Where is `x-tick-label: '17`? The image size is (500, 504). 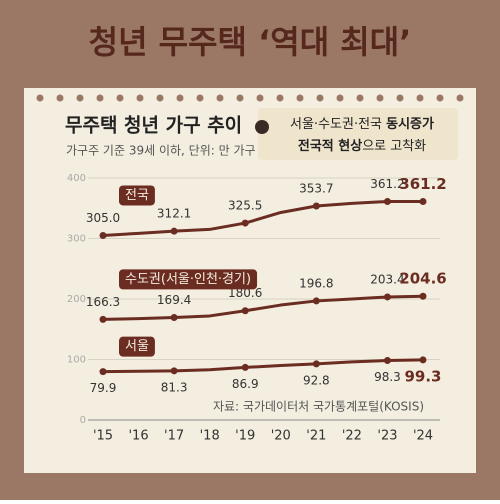 x-tick-label: '17 is located at coordinates (174, 436).